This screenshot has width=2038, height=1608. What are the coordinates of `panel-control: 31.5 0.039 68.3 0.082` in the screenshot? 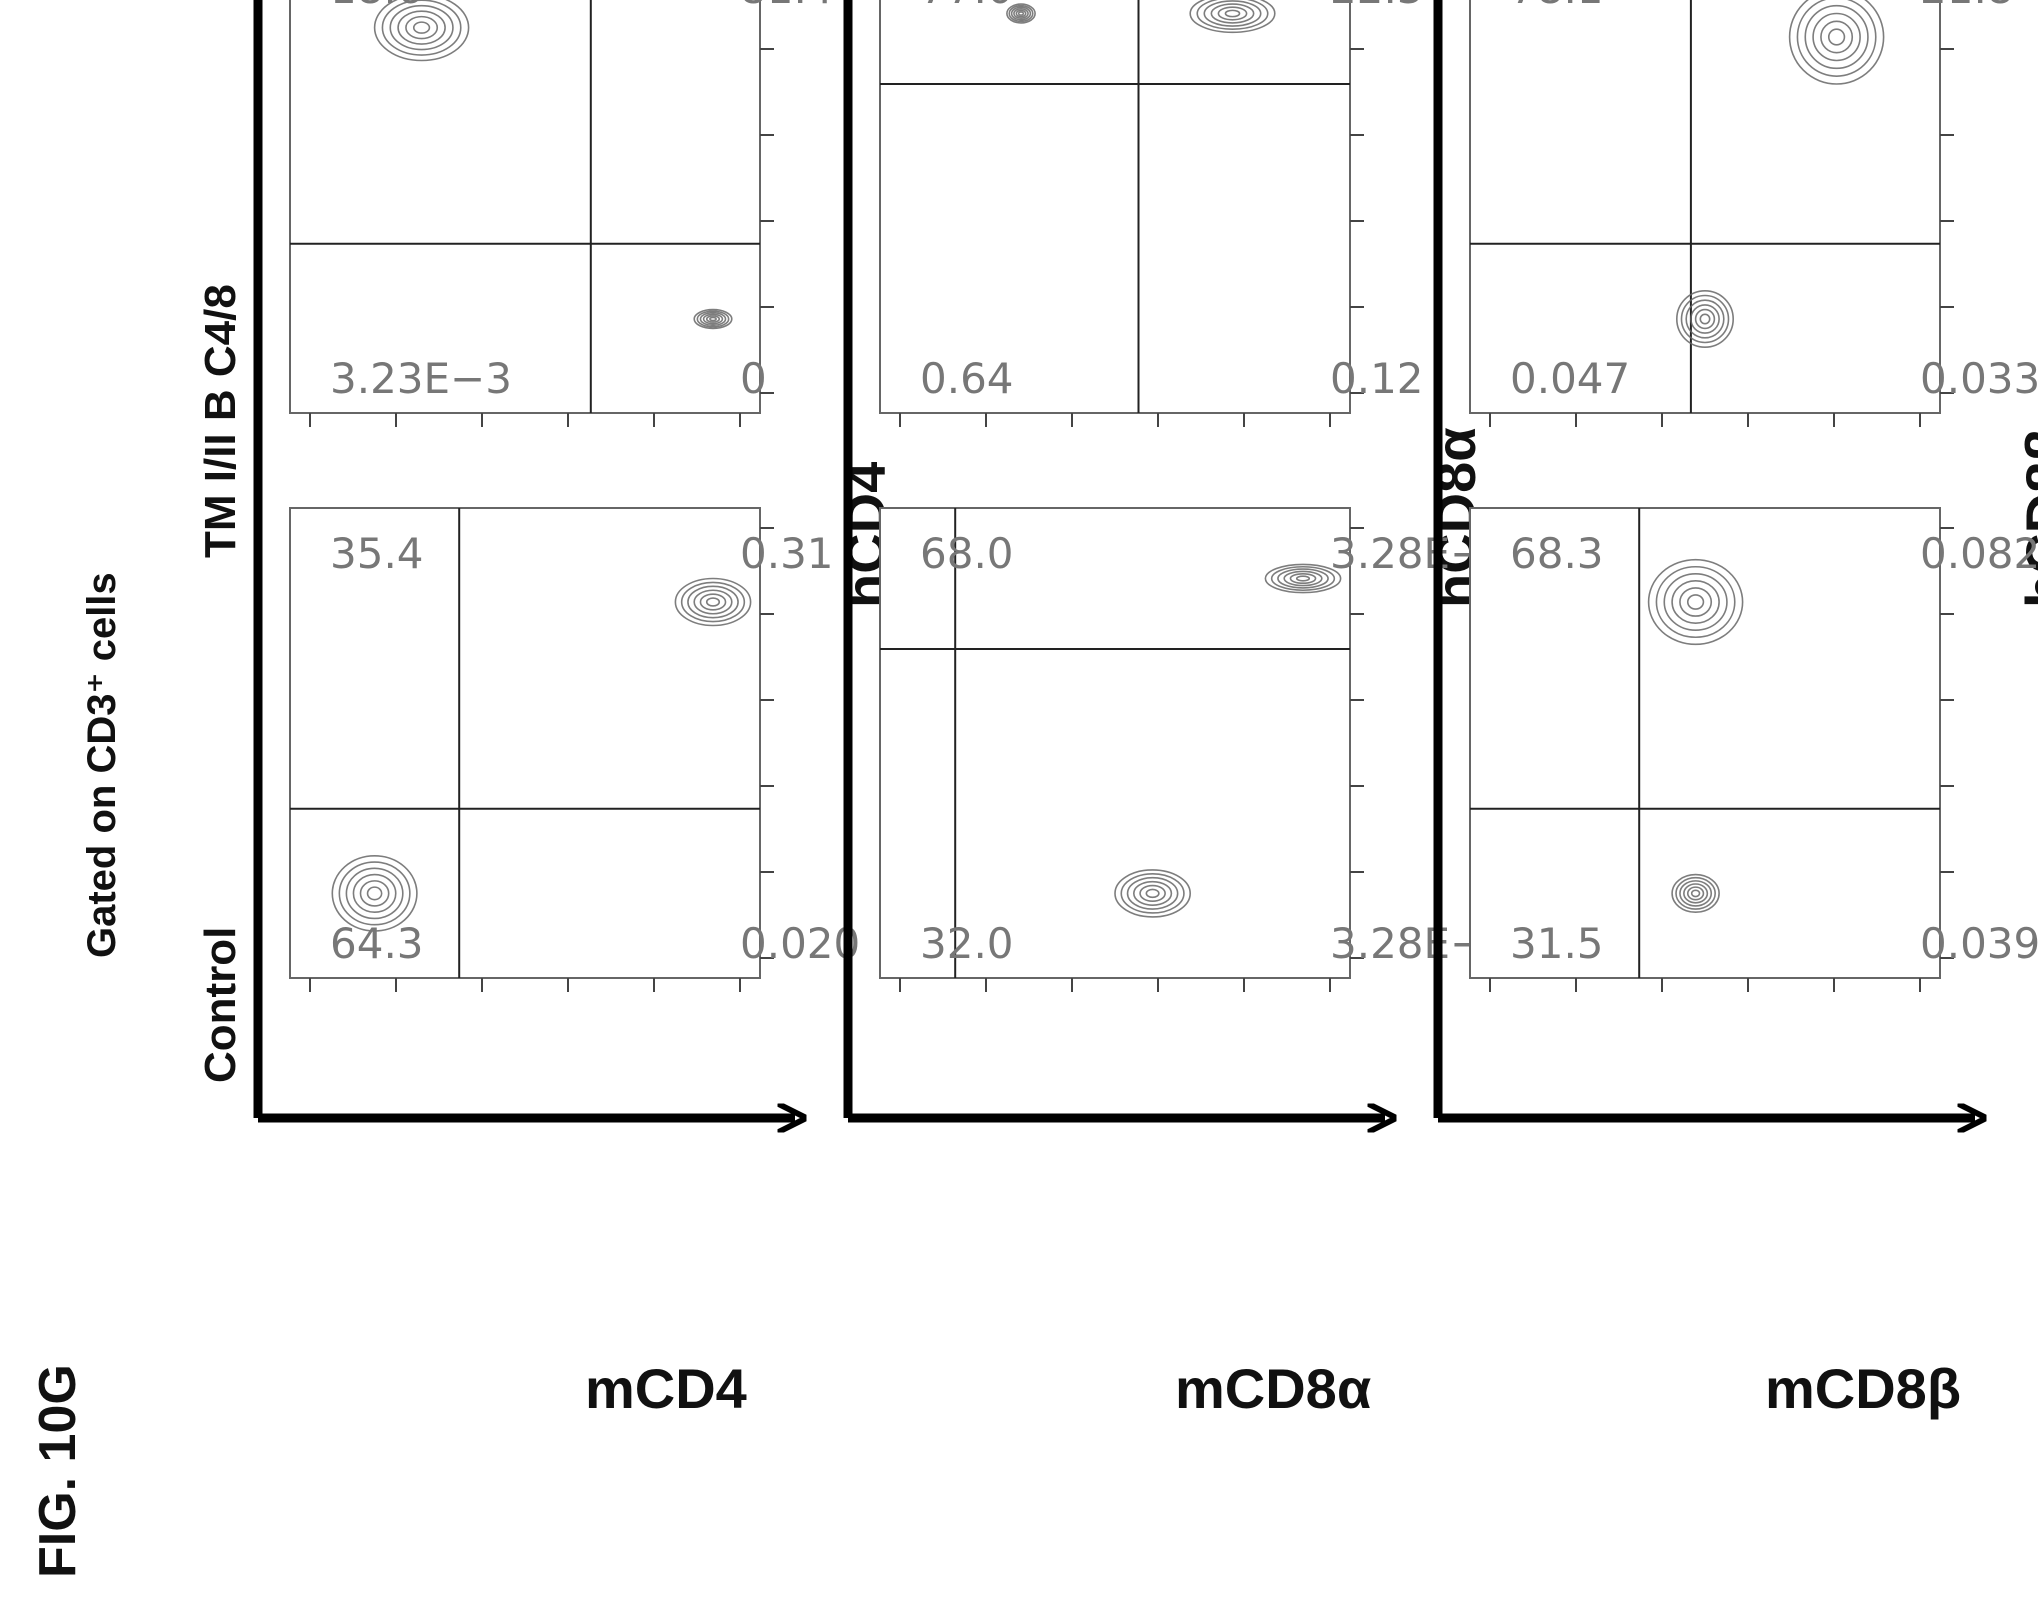 It's located at (1753, 749).